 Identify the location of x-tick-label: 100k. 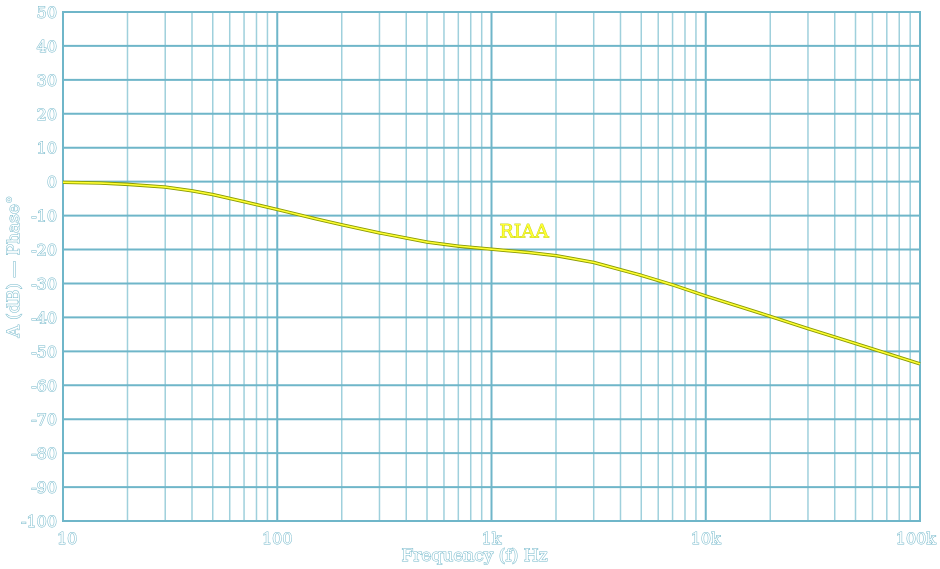
(916, 538).